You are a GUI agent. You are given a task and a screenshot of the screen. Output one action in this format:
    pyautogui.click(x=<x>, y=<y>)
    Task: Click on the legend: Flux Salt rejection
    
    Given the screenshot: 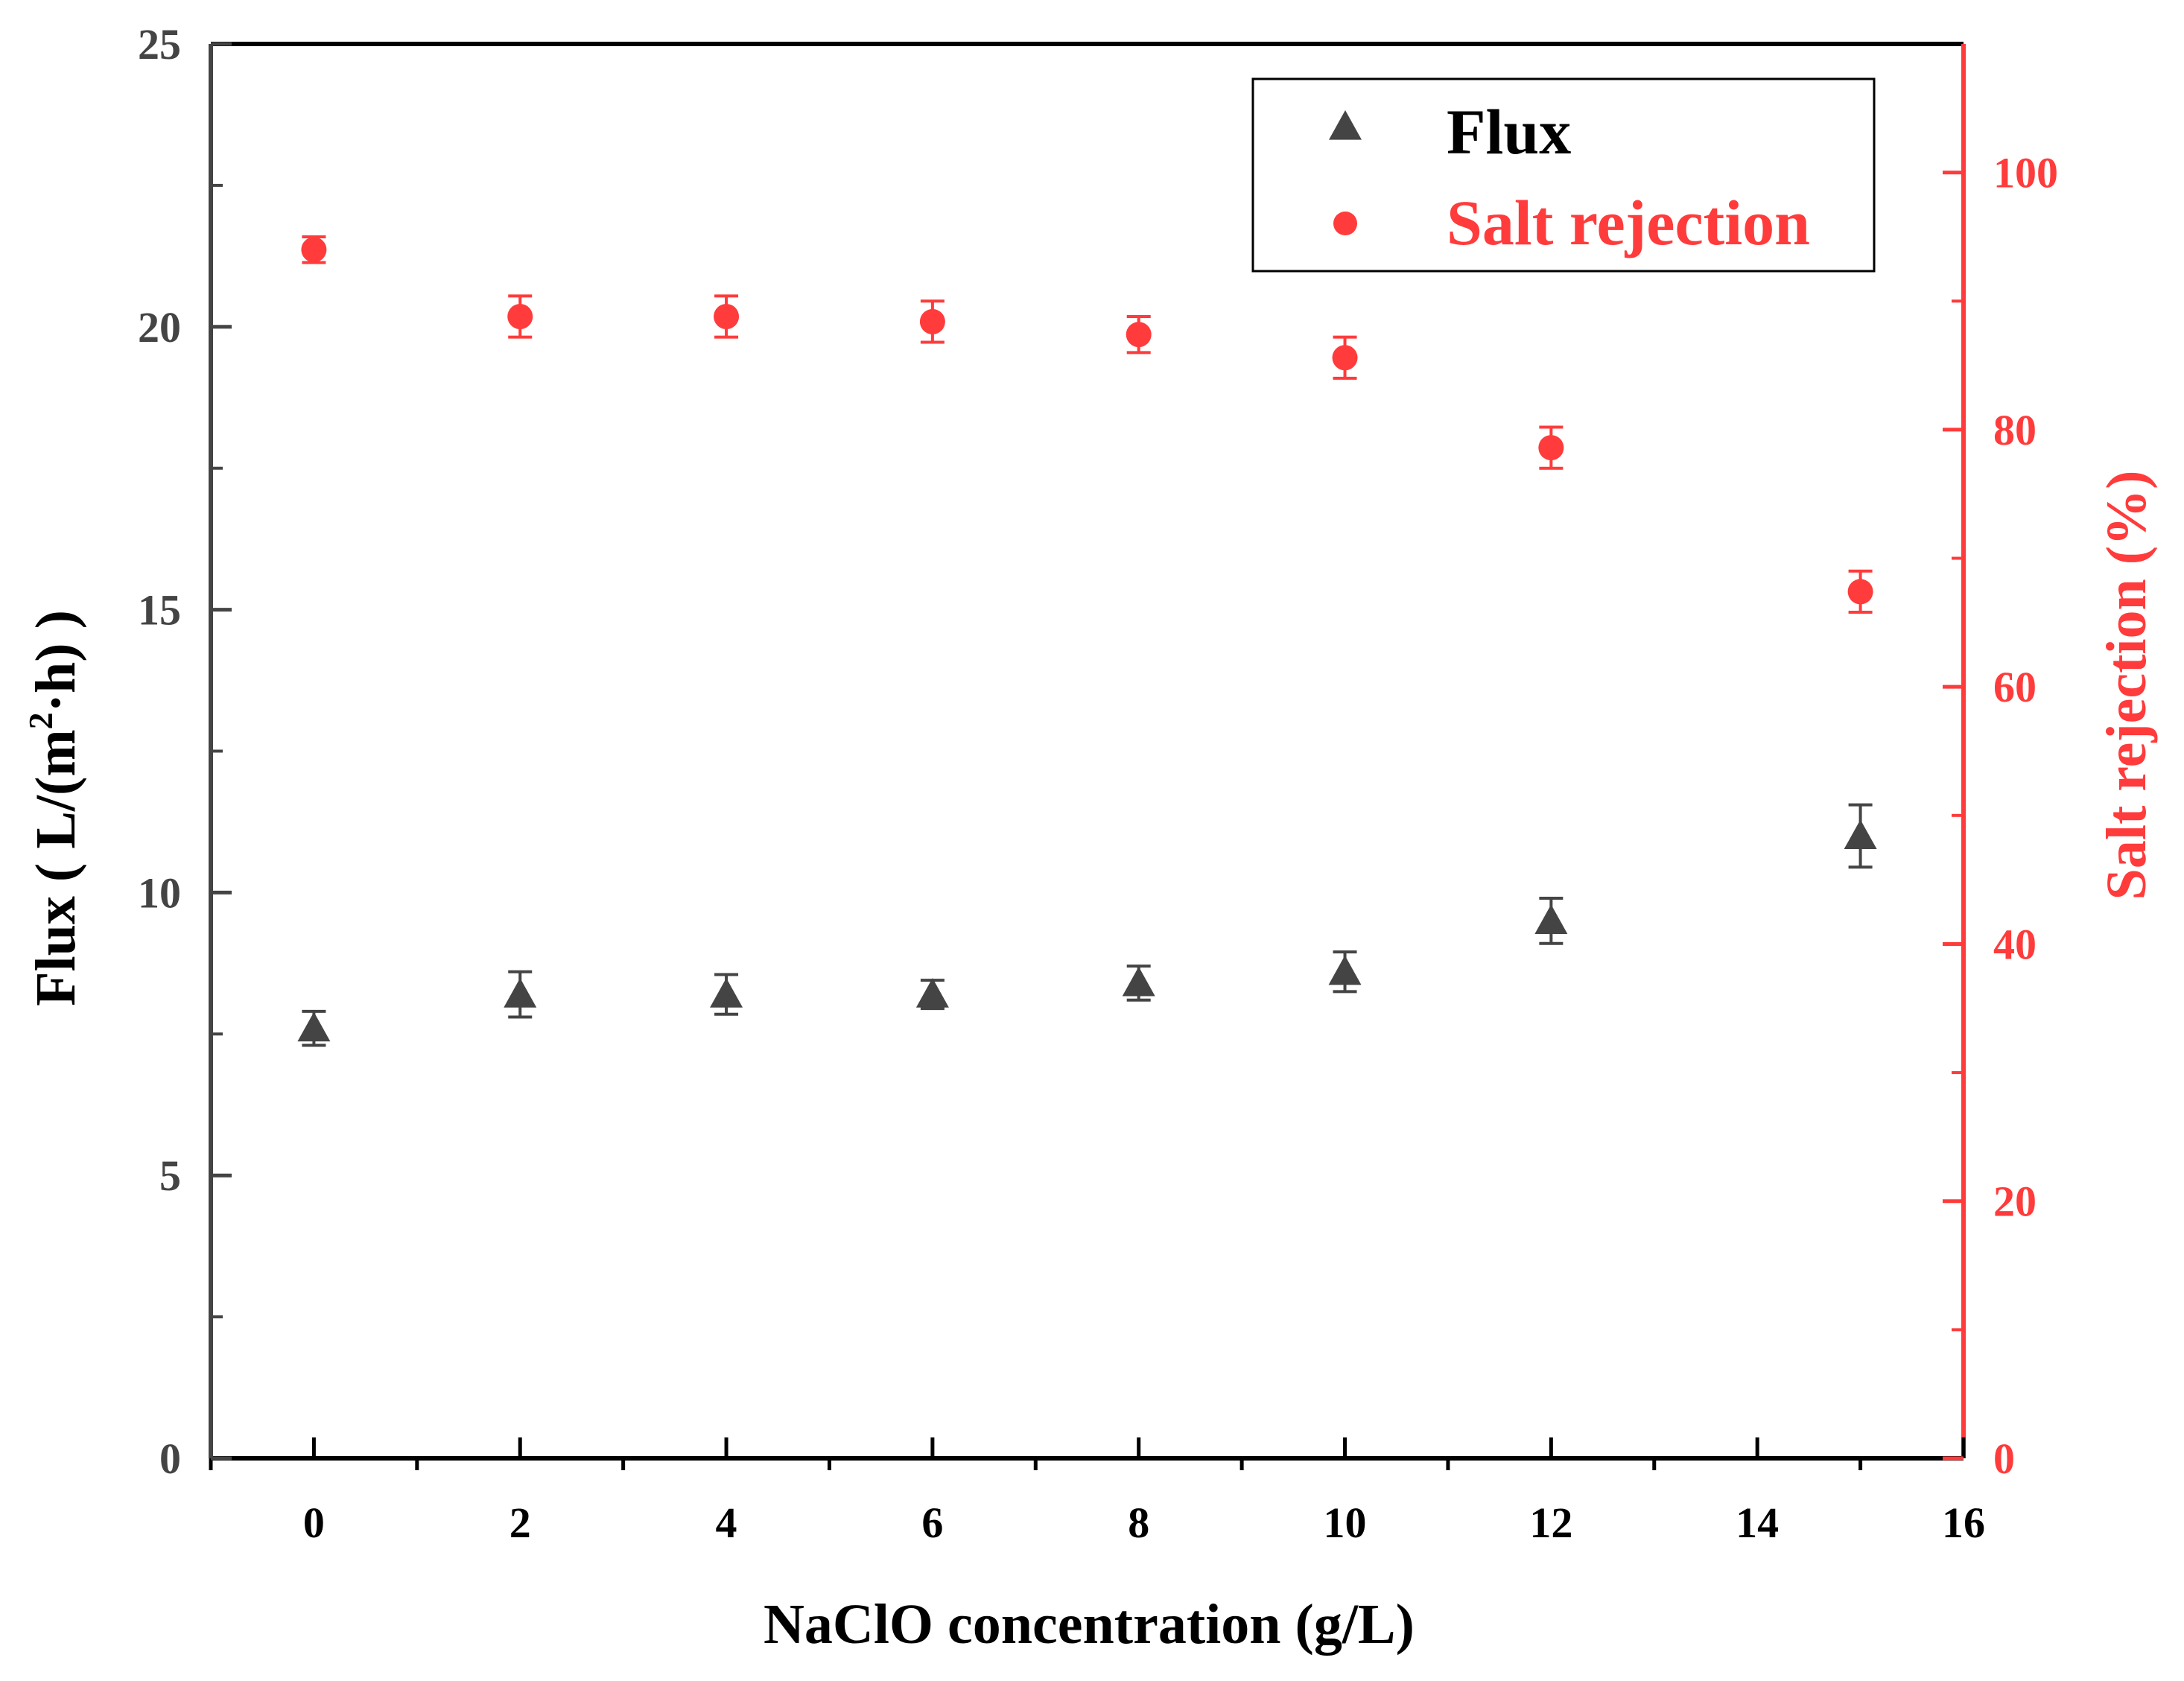 What is the action you would take?
    pyautogui.click(x=1563, y=175)
    